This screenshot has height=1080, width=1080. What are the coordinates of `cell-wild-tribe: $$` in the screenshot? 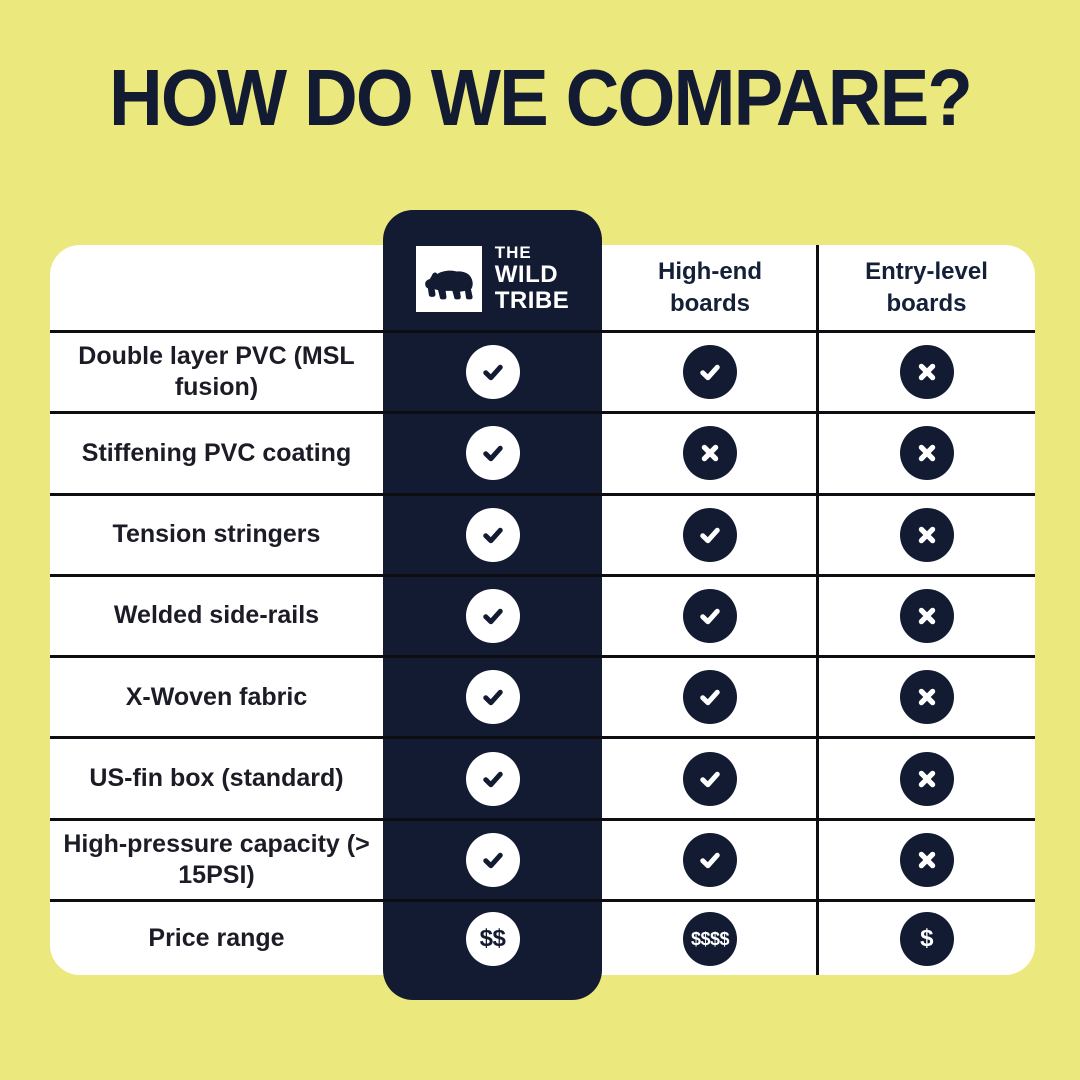 It's located at (492, 938).